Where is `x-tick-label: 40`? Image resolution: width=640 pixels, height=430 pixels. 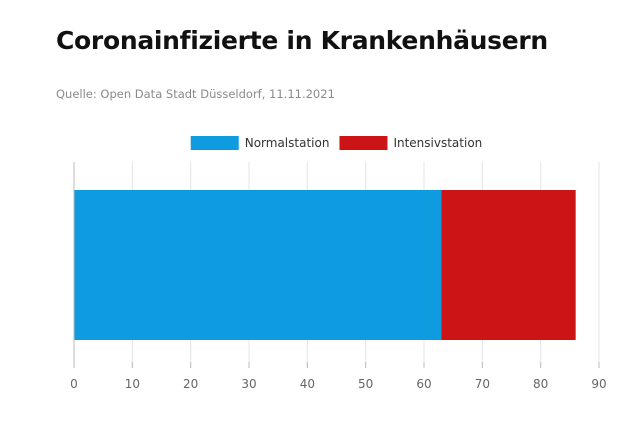
x-tick-label: 40 is located at coordinates (307, 384).